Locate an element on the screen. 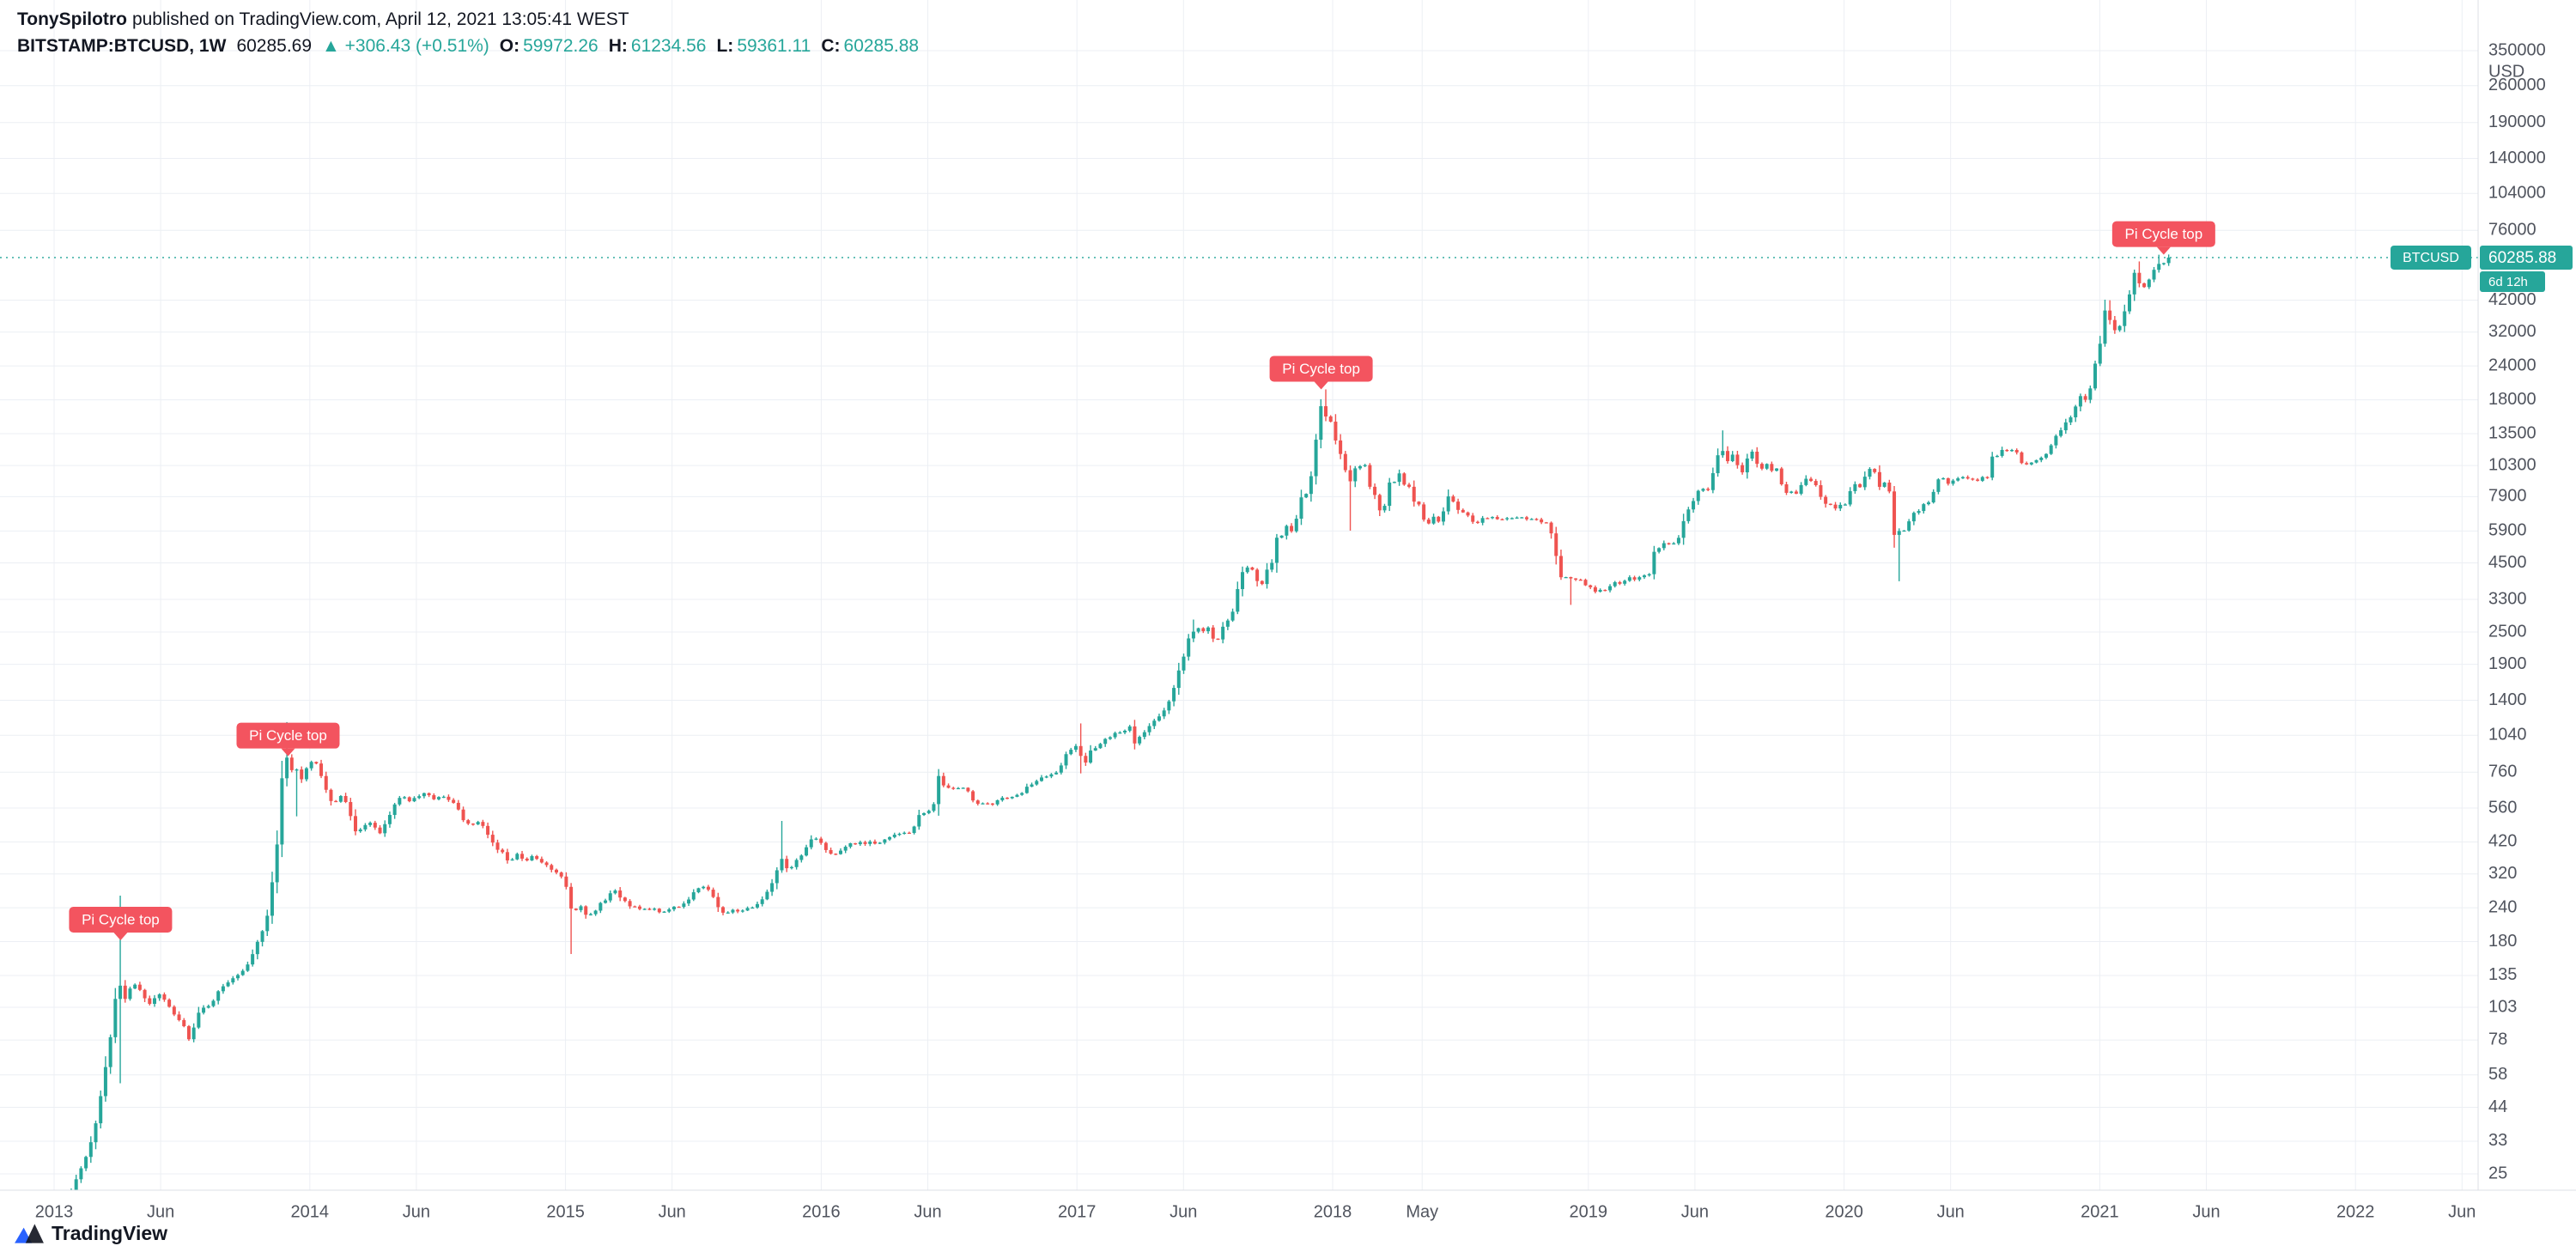 The width and height of the screenshot is (2576, 1252). price-tick-label: 42000 is located at coordinates (2513, 299).